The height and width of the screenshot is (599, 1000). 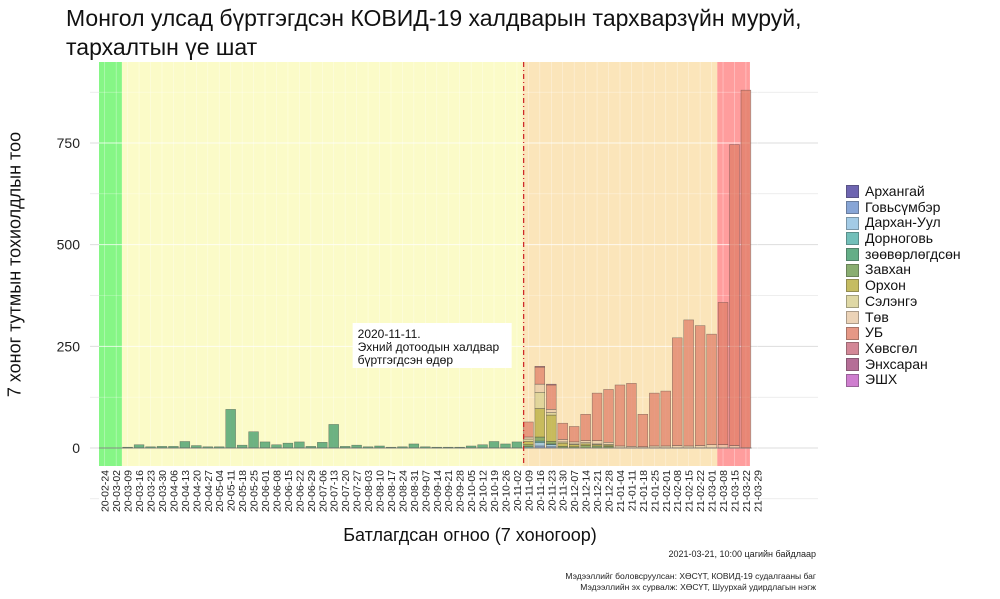 What do you see at coordinates (888, 269) in the screenshot?
I see `legend-label: Завхан` at bounding box center [888, 269].